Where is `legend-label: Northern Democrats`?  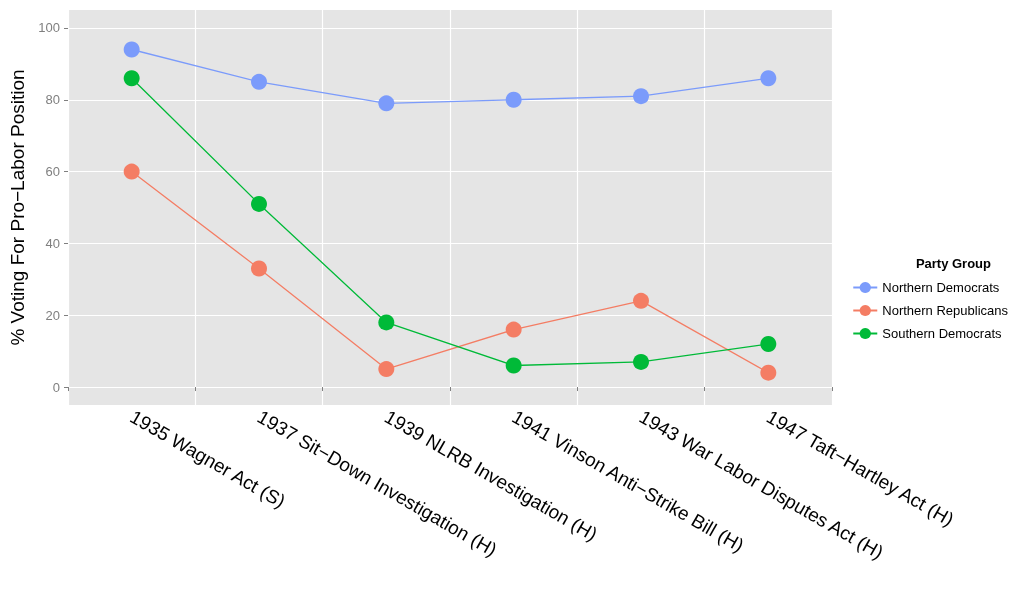 legend-label: Northern Democrats is located at coordinates (941, 287).